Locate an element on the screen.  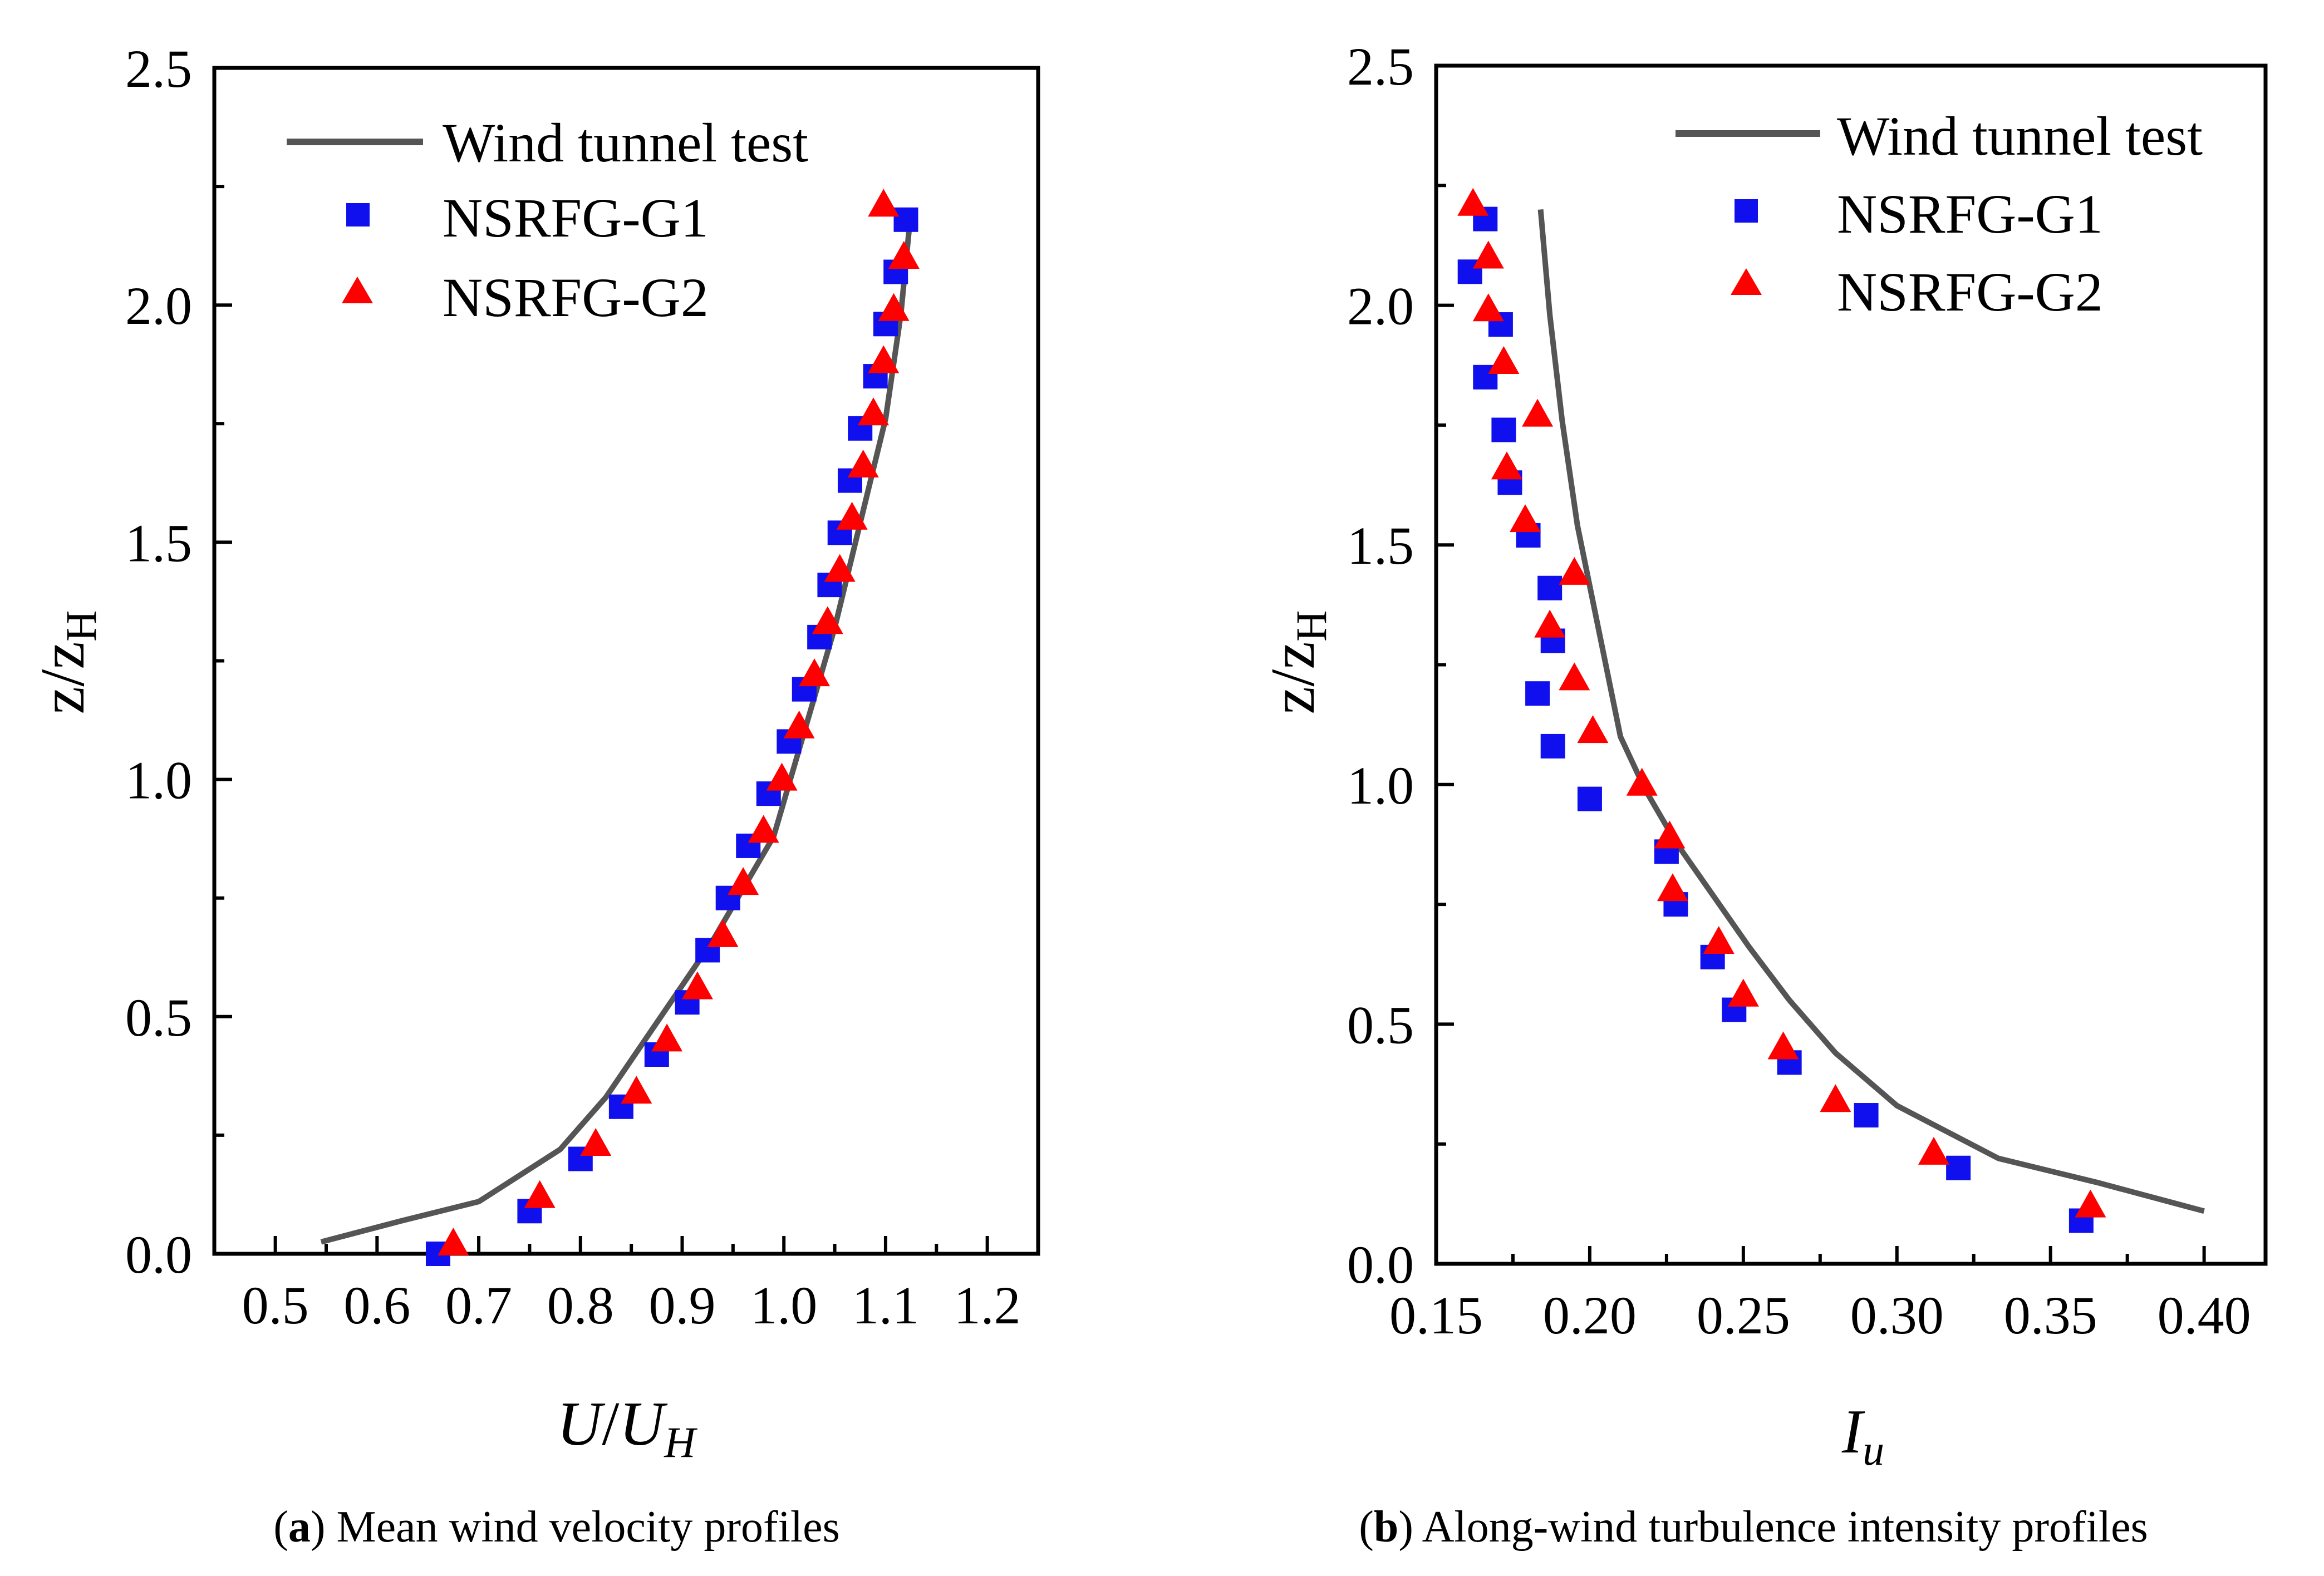
panel-a-legend-label-g1: NSRFG-G1 is located at coordinates (576, 218).